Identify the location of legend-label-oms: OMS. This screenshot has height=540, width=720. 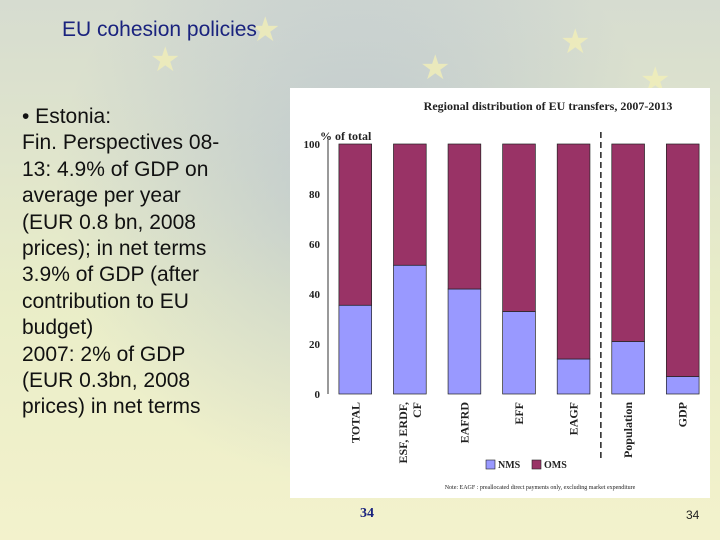
(555, 465).